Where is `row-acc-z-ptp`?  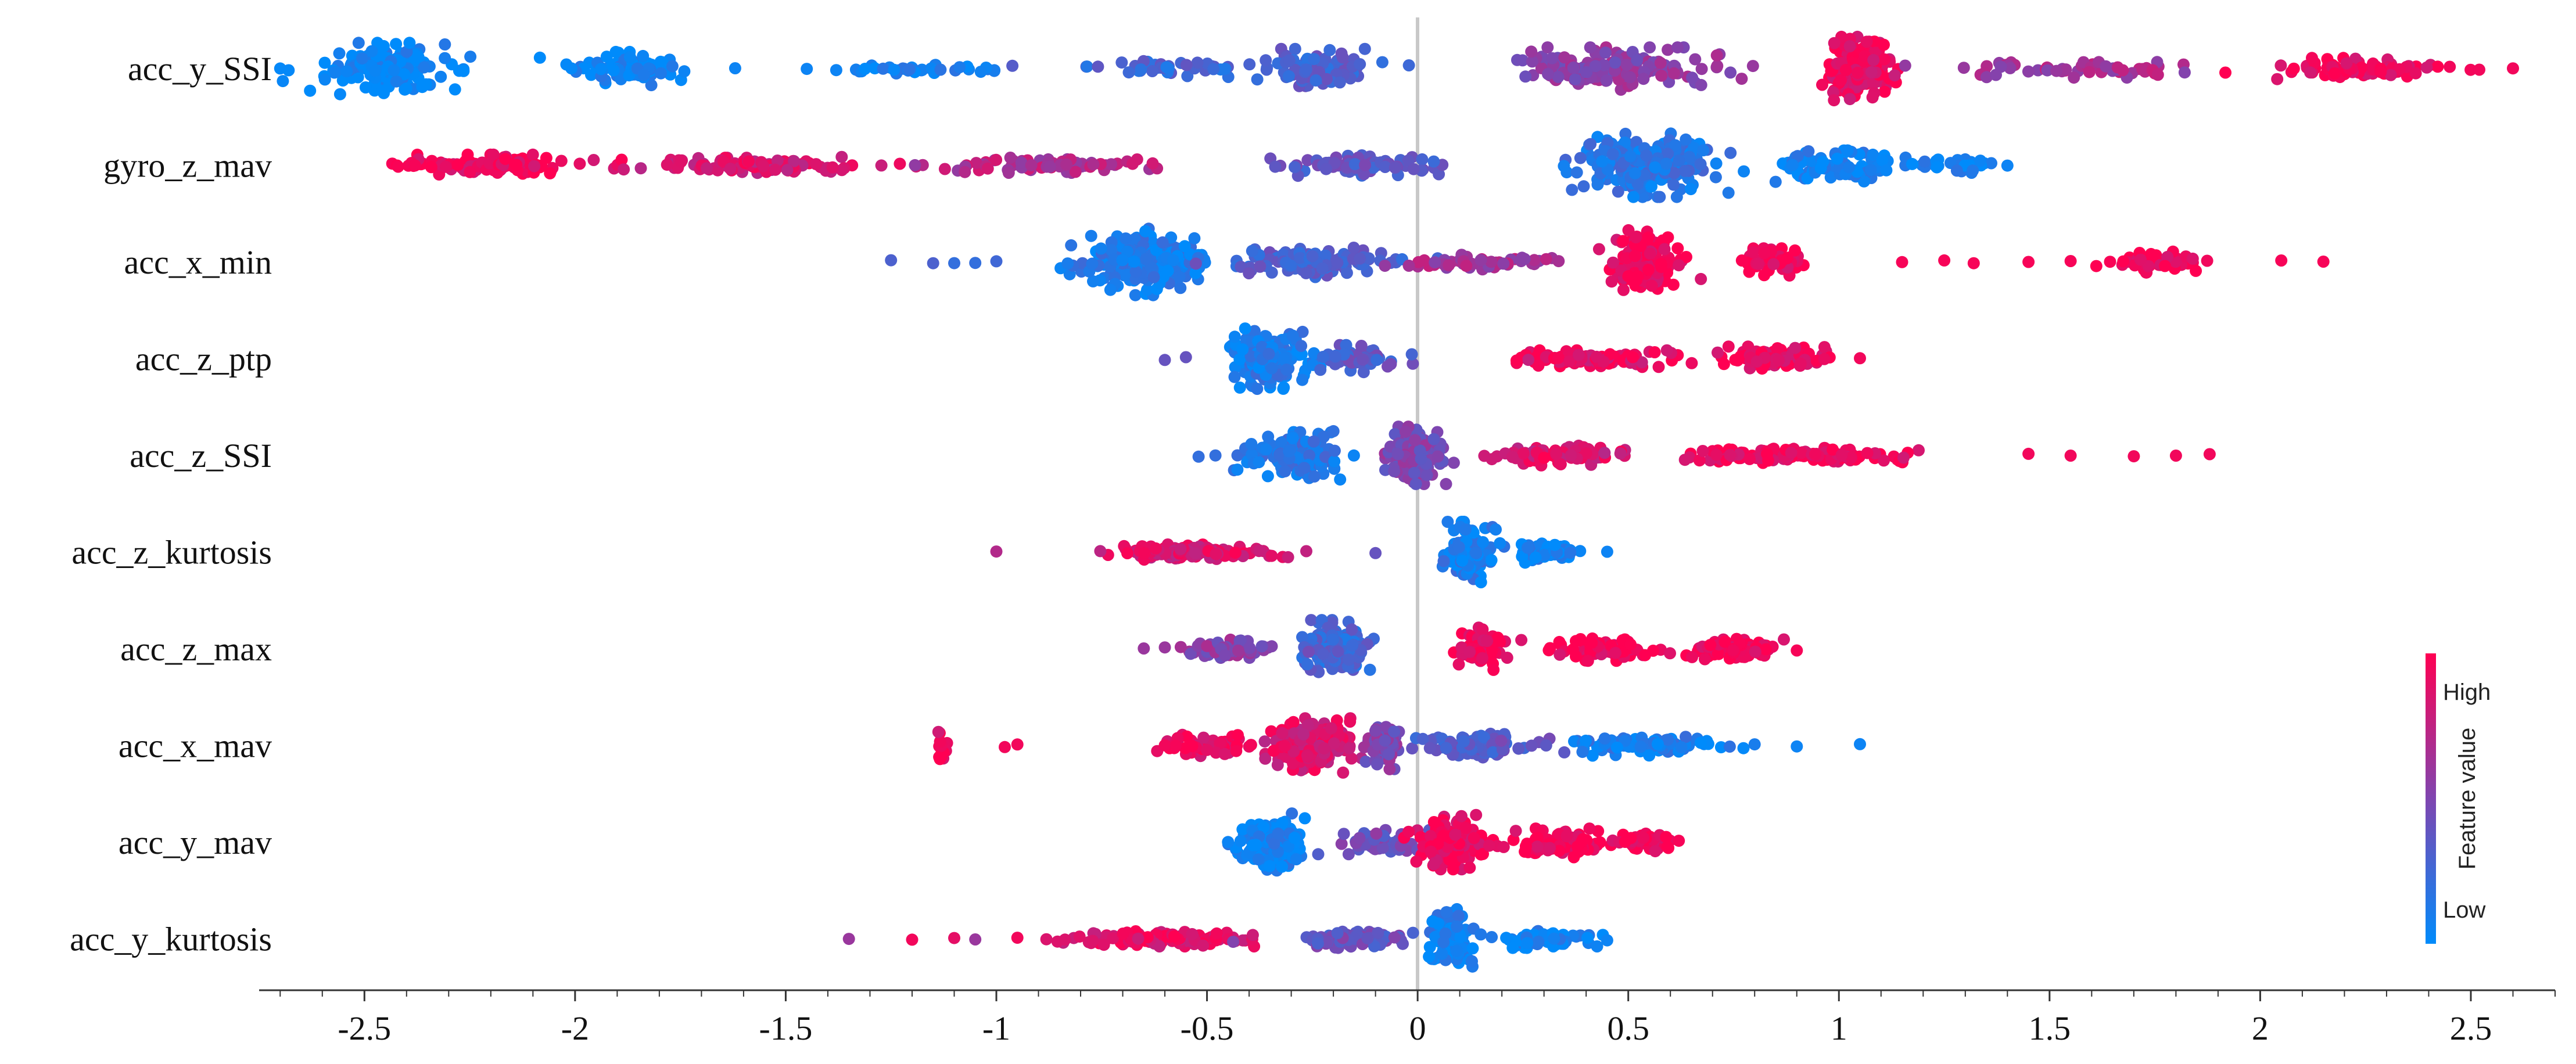
row-acc-z-ptp is located at coordinates (1512, 358).